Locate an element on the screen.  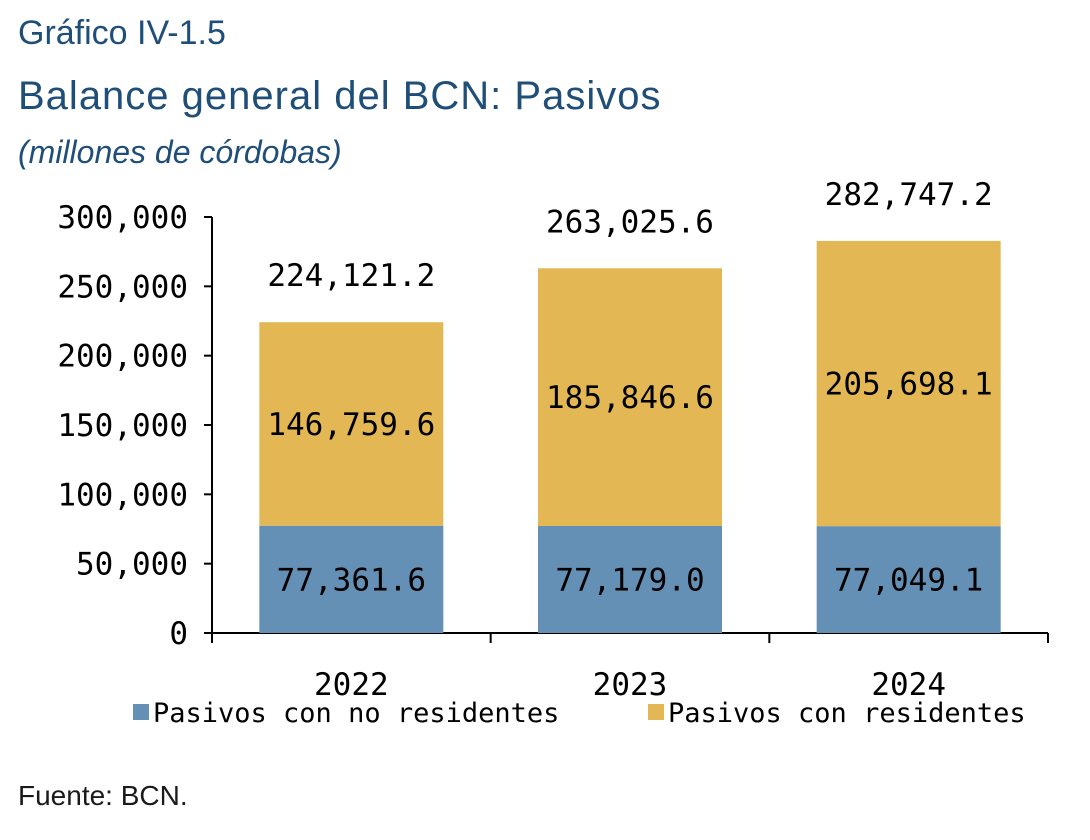
segment-value-label: 146,759.6 is located at coordinates (351, 425).